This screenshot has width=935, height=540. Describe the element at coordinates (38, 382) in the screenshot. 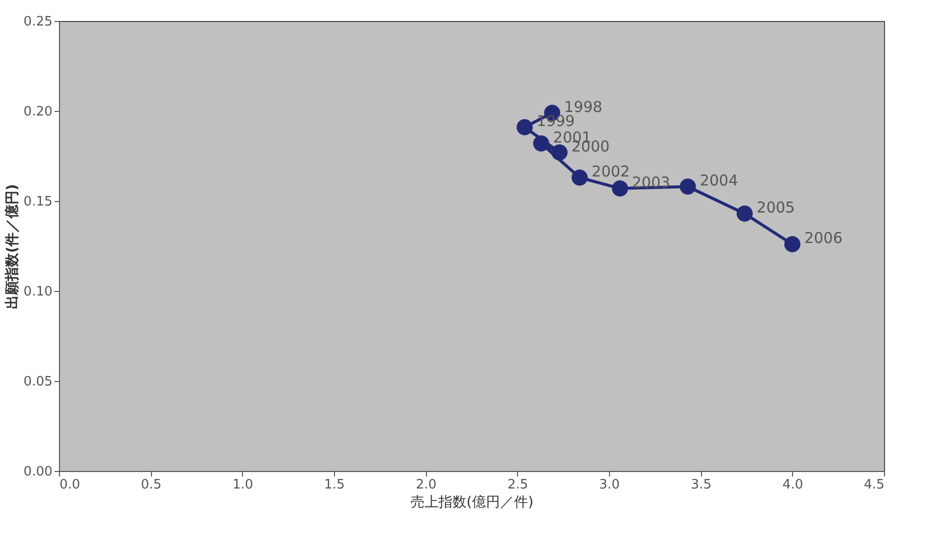

I see `y-tick-label: 0.05` at that location.